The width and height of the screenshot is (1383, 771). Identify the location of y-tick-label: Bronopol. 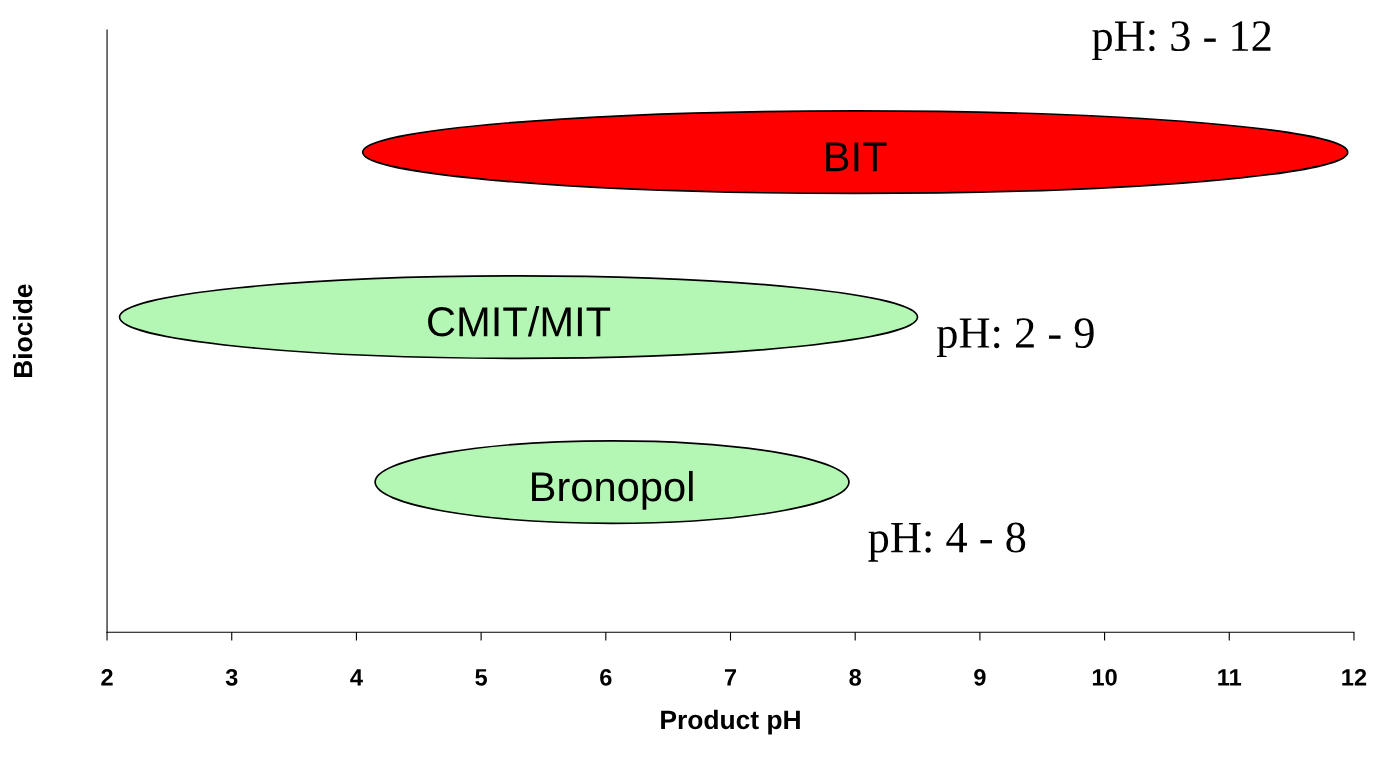
(612, 490).